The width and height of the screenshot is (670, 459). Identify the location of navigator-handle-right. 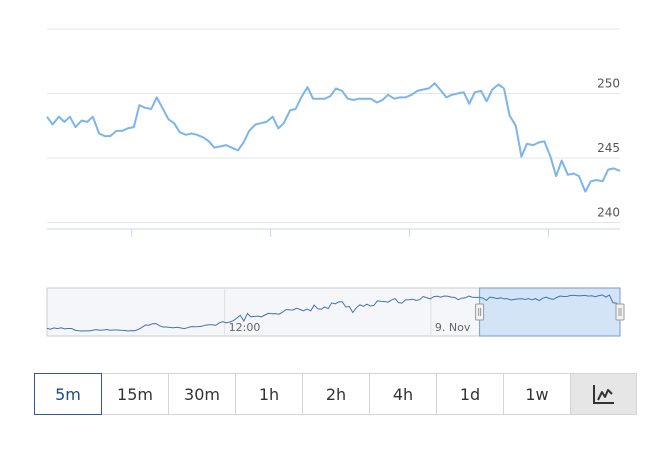
(620, 312).